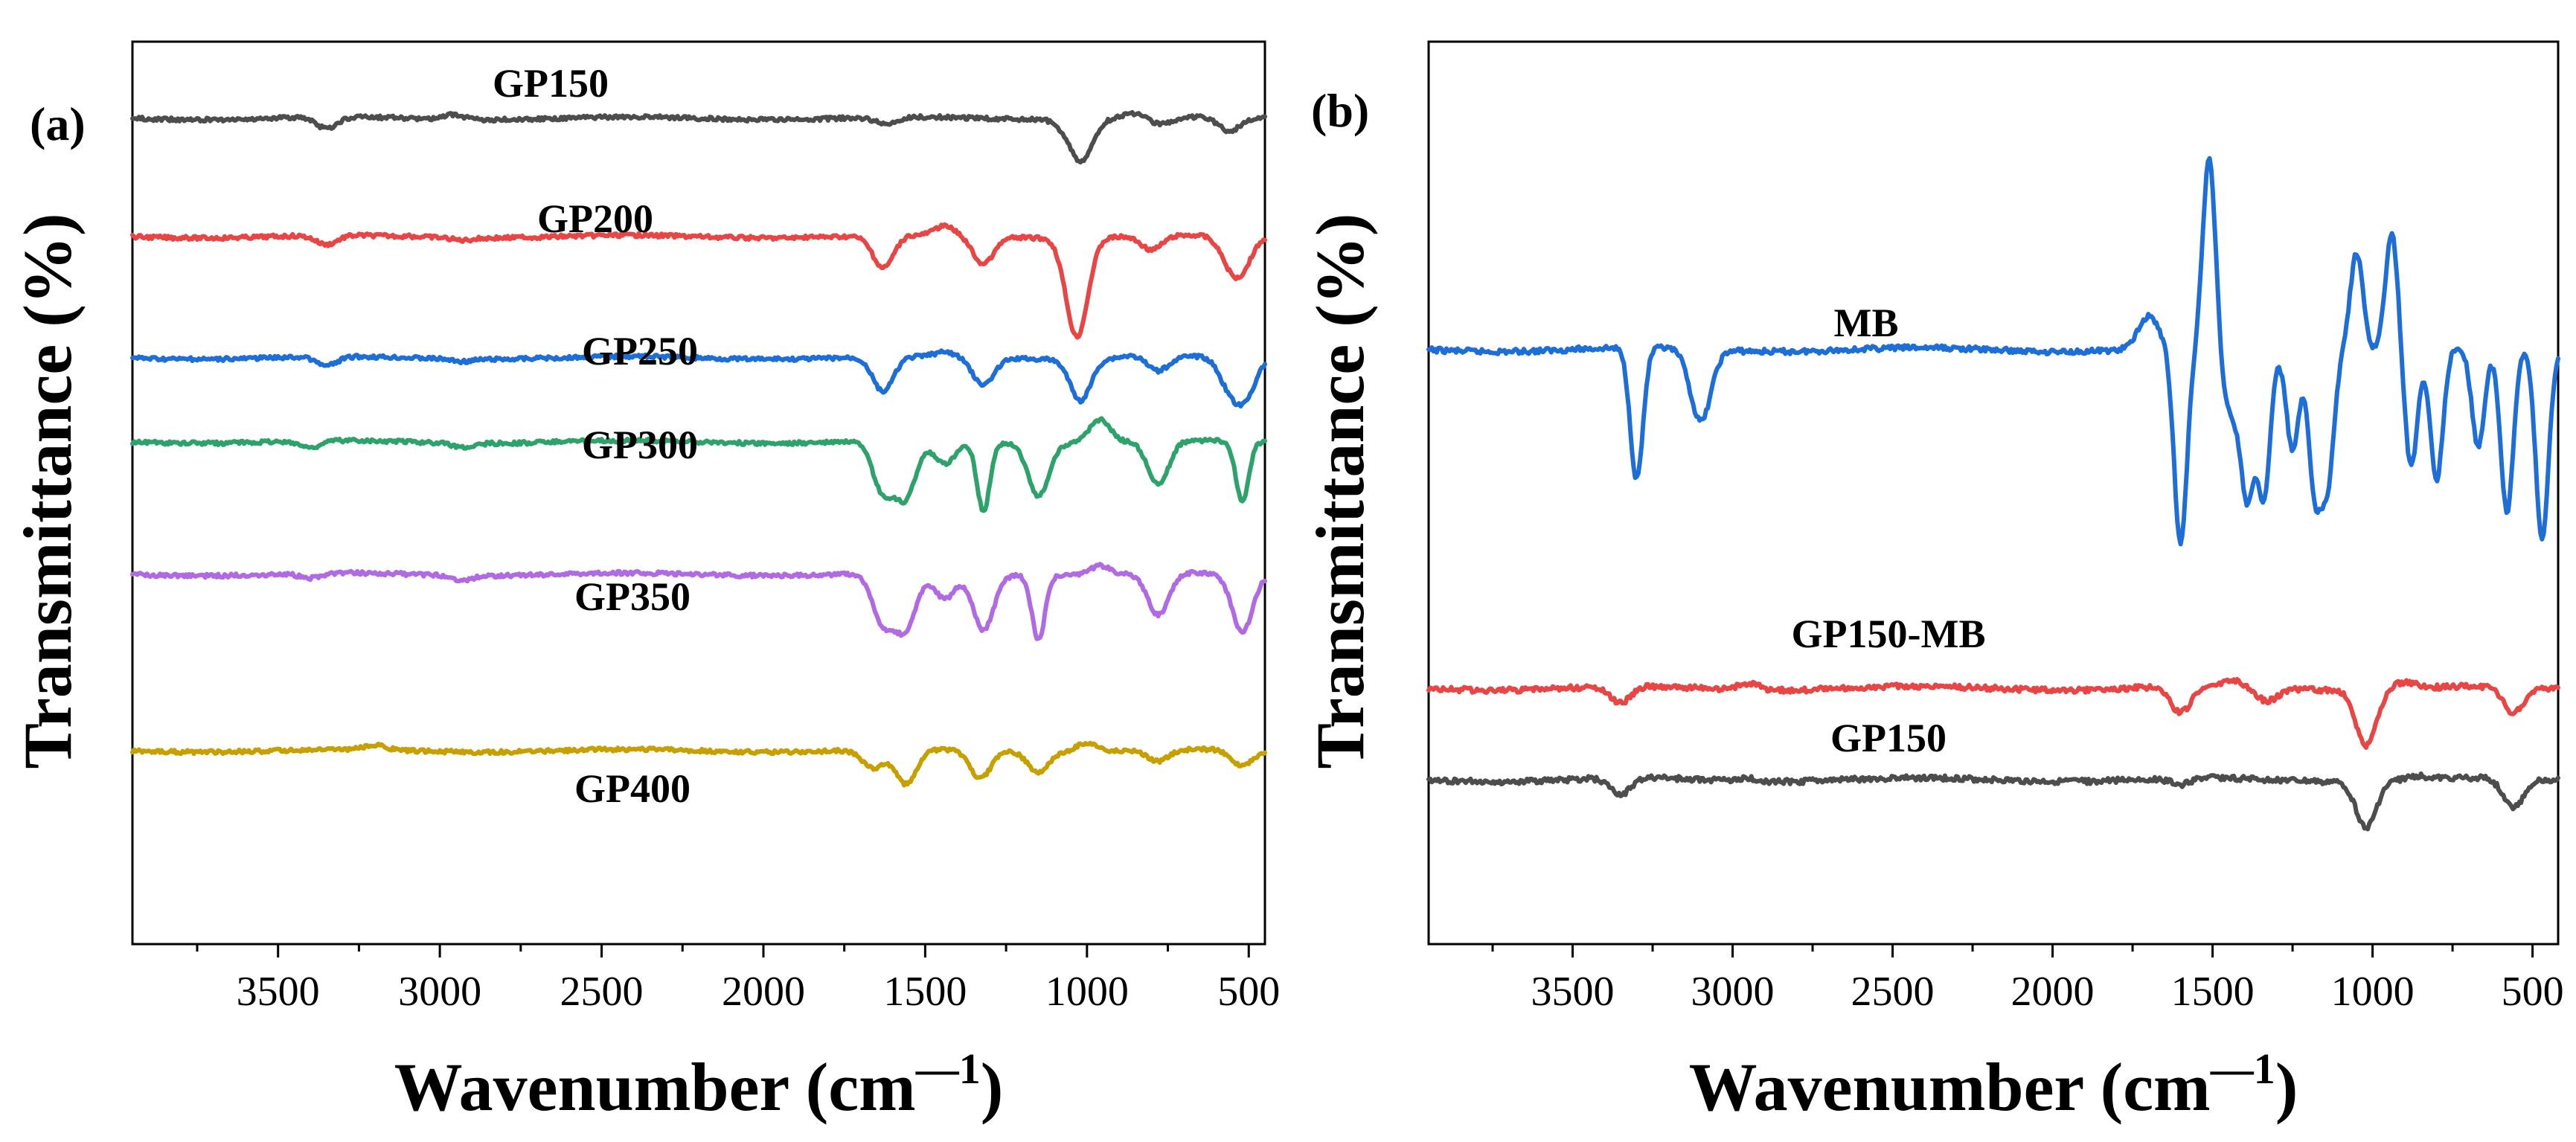 The width and height of the screenshot is (2576, 1142). I want to click on series-line-gp250, so click(698, 378).